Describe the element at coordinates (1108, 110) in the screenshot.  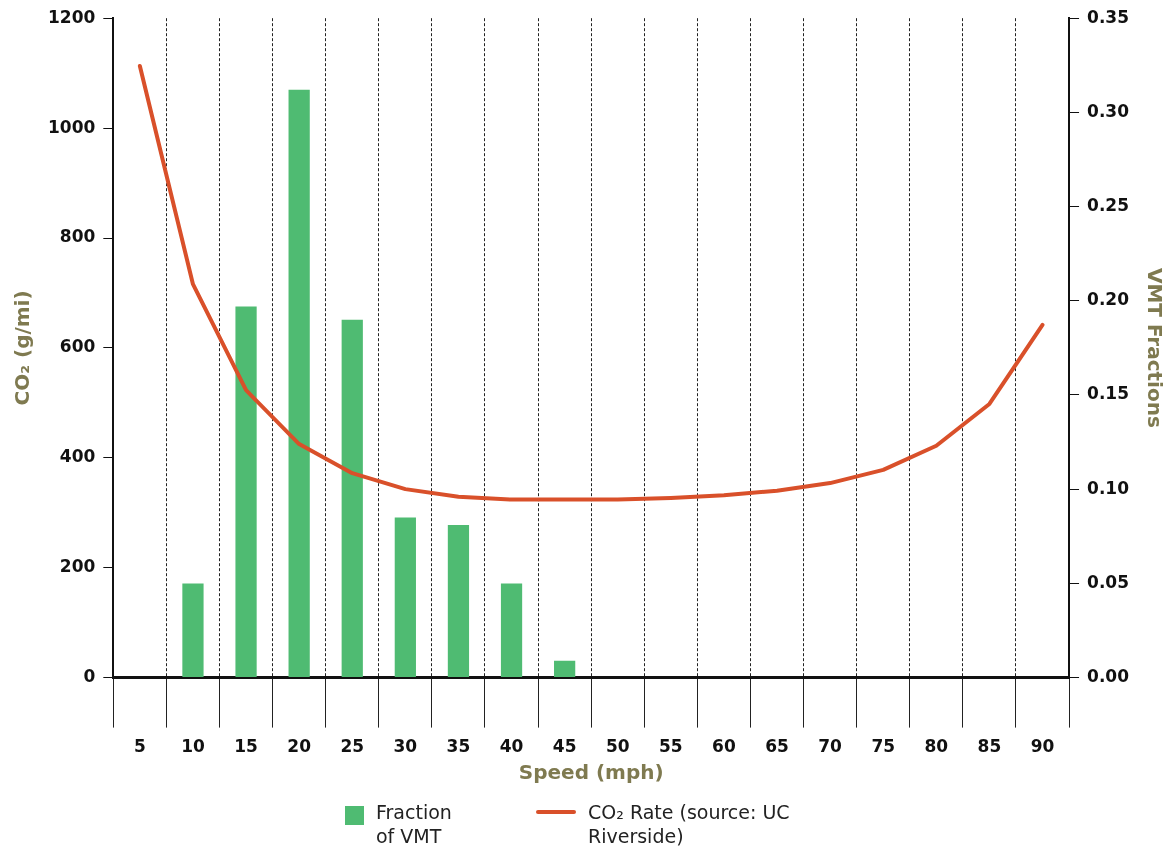
I see `y2-tick-label: 0.30` at that location.